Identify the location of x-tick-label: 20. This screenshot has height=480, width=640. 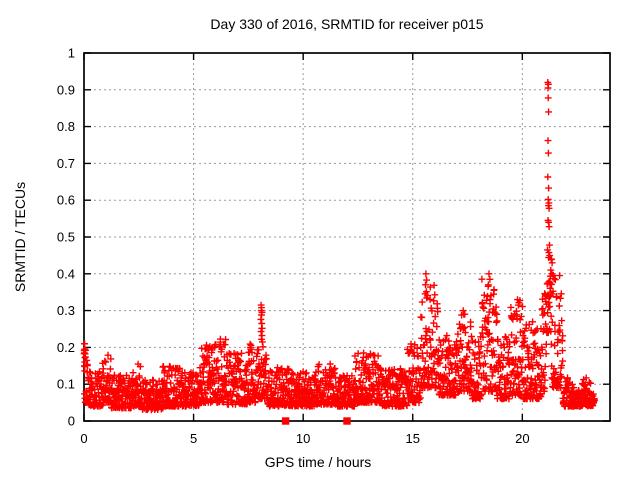
(522, 438).